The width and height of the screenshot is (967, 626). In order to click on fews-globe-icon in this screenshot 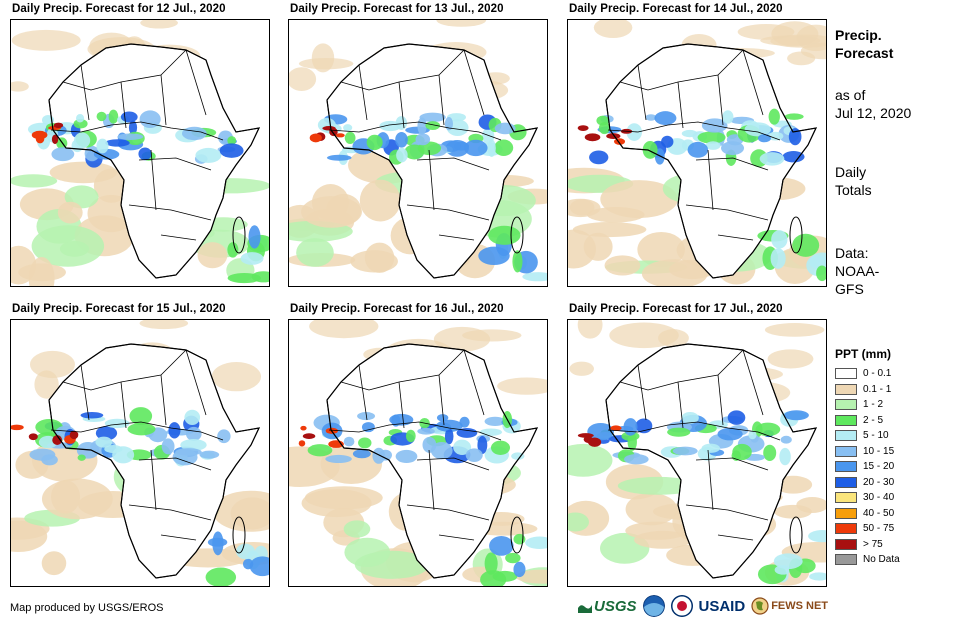, I will do `click(760, 606)`.